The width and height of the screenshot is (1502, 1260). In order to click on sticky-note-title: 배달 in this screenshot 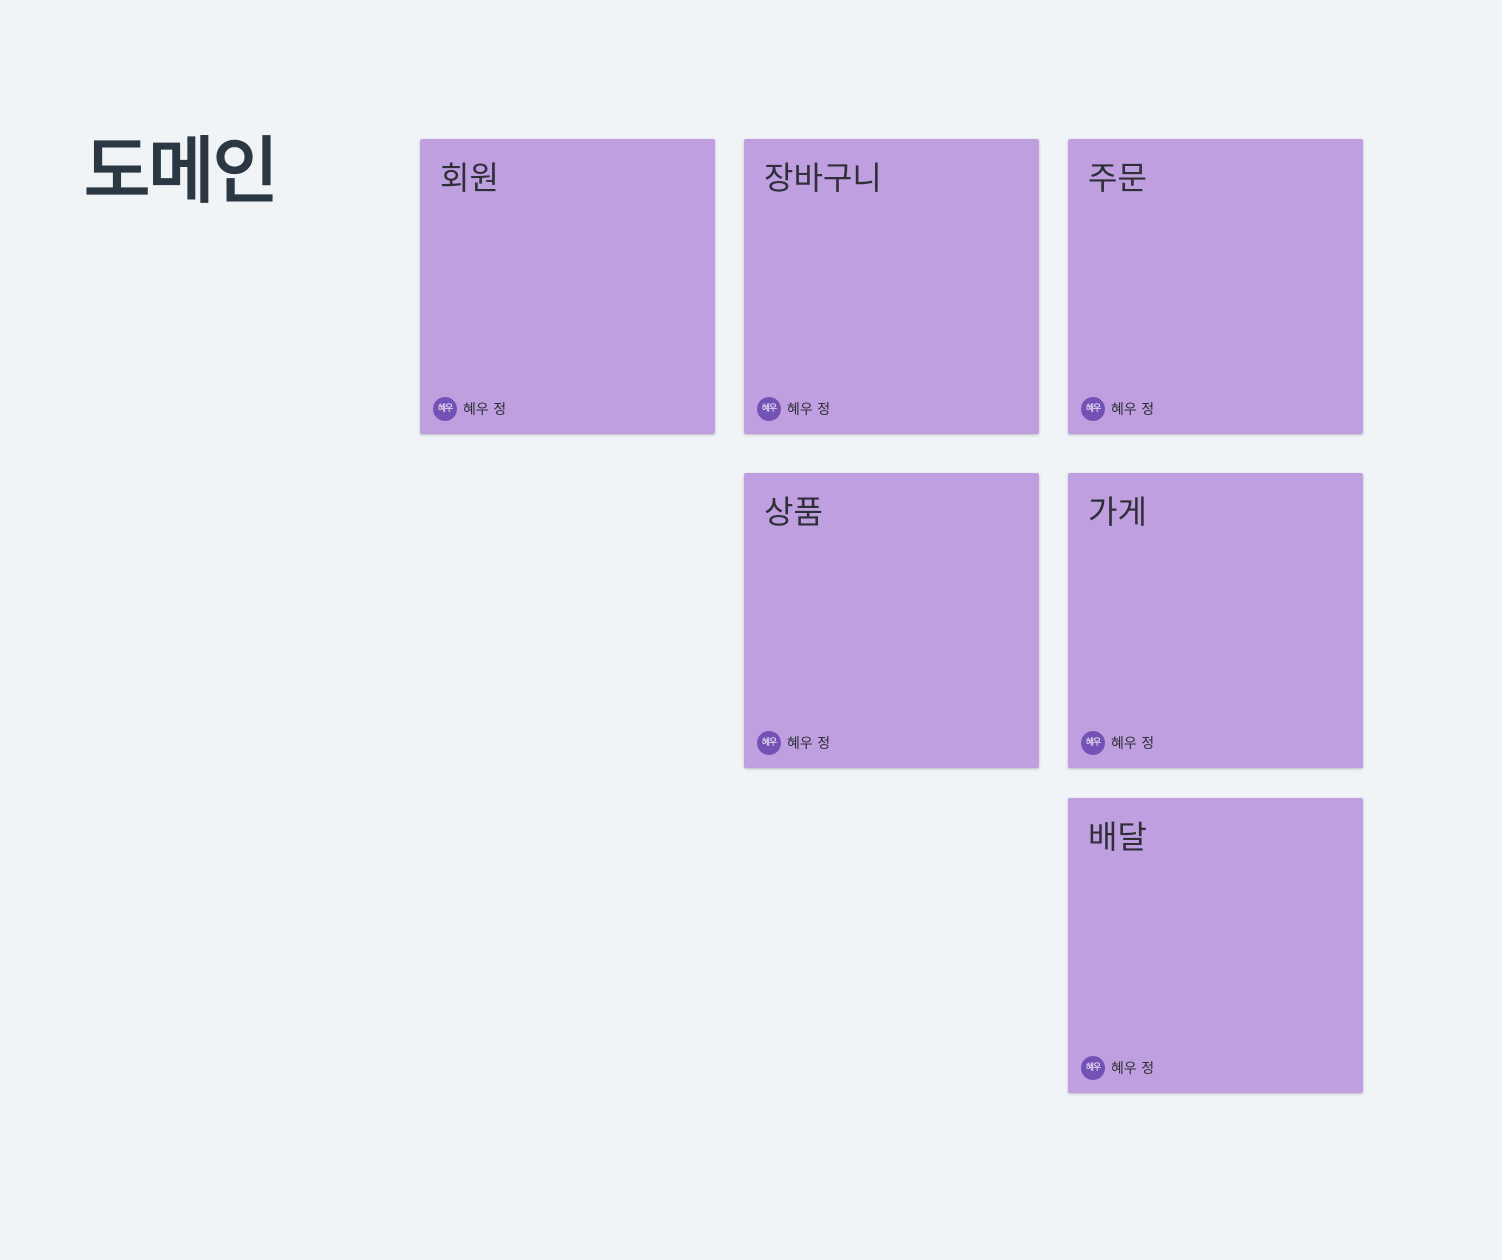, I will do `click(1117, 837)`.